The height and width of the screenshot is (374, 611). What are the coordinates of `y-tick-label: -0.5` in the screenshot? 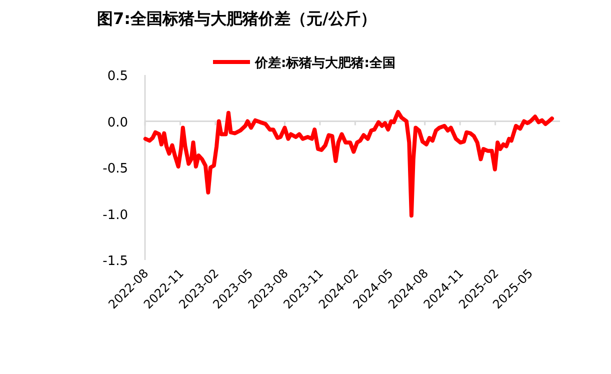 It's located at (115, 169).